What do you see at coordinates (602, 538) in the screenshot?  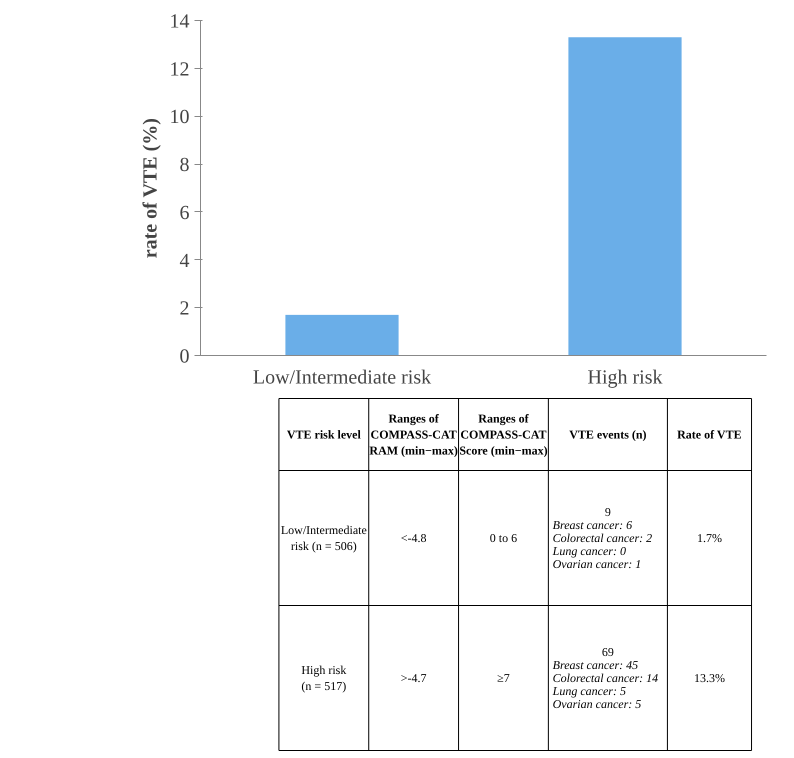 I see `text: 9 Breast cancer: 6 Colorectal cancer: 2 Lung cancer: 0 Ovarian cancer: 1` at bounding box center [602, 538].